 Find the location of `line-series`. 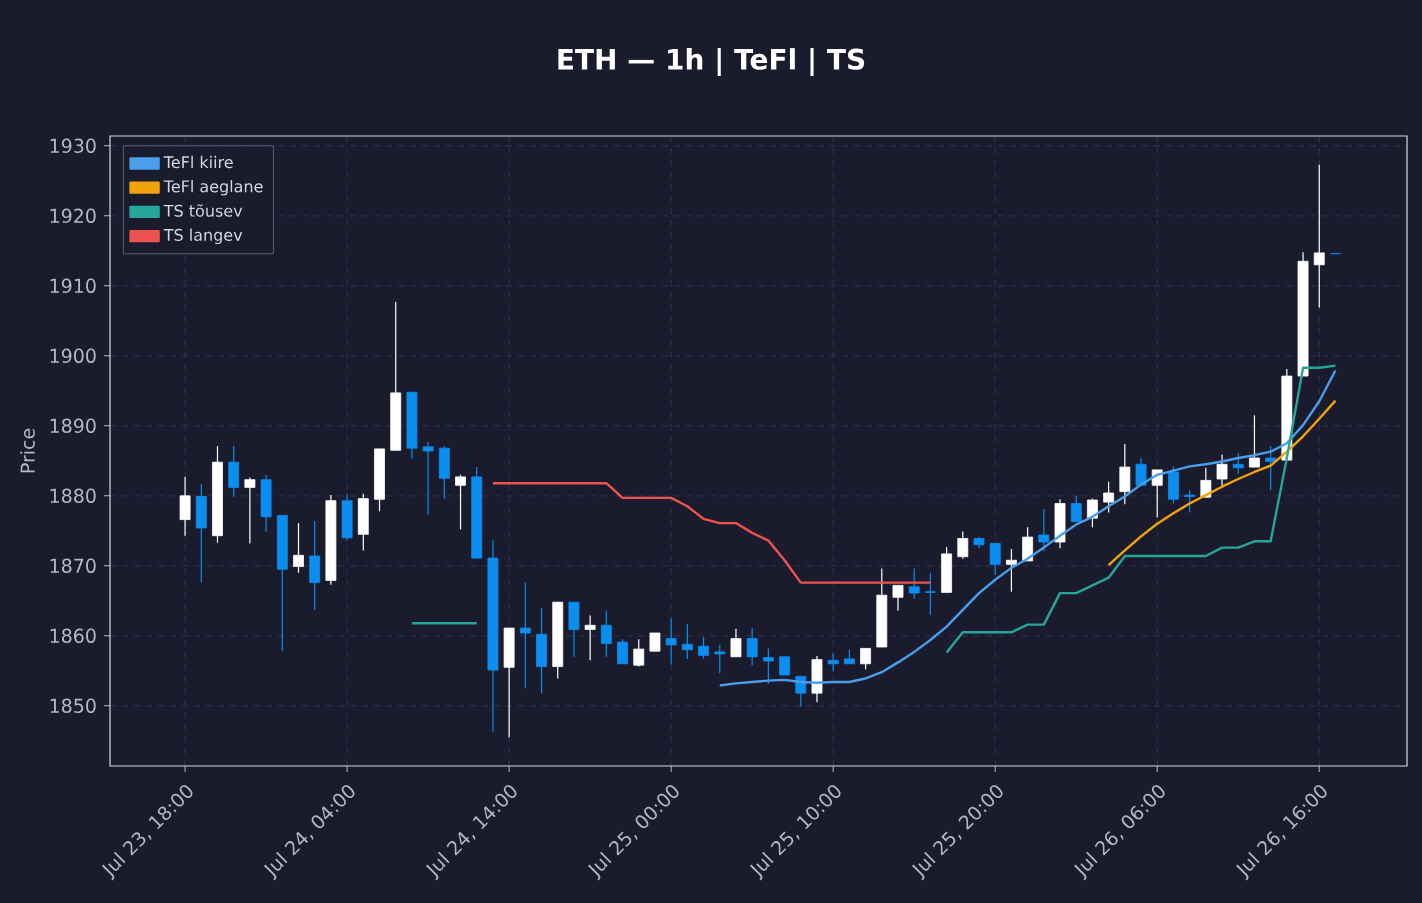

line-series is located at coordinates (1222, 483).